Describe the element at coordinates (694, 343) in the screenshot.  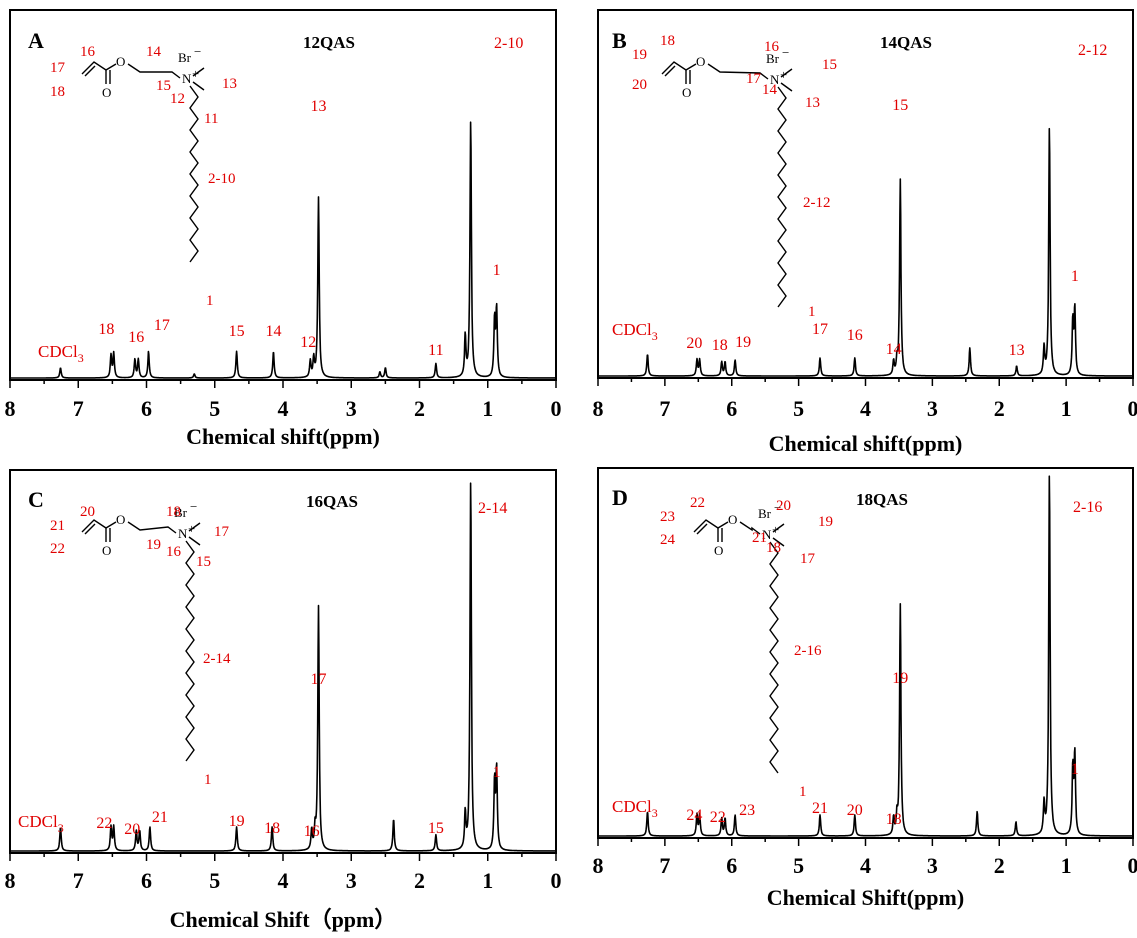
I see `peak-label: 20` at that location.